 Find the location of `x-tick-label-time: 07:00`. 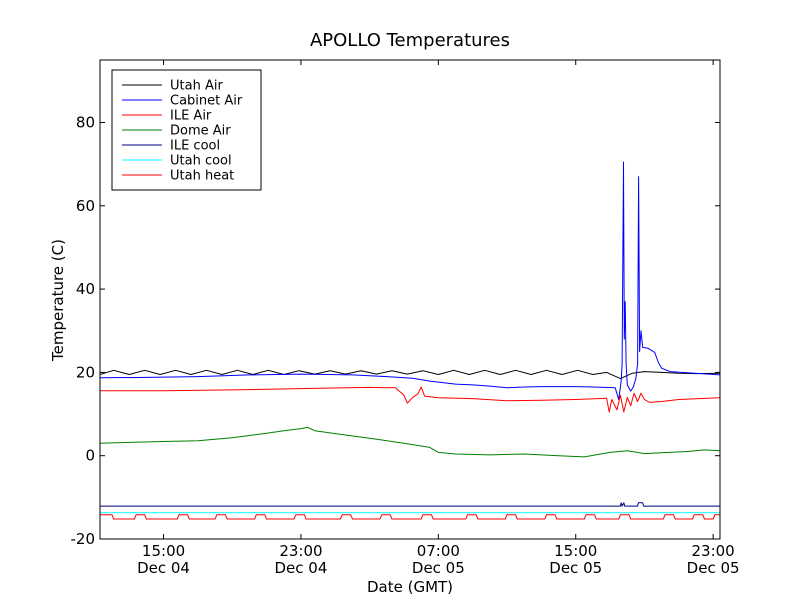

x-tick-label-time: 07:00 is located at coordinates (438, 551).